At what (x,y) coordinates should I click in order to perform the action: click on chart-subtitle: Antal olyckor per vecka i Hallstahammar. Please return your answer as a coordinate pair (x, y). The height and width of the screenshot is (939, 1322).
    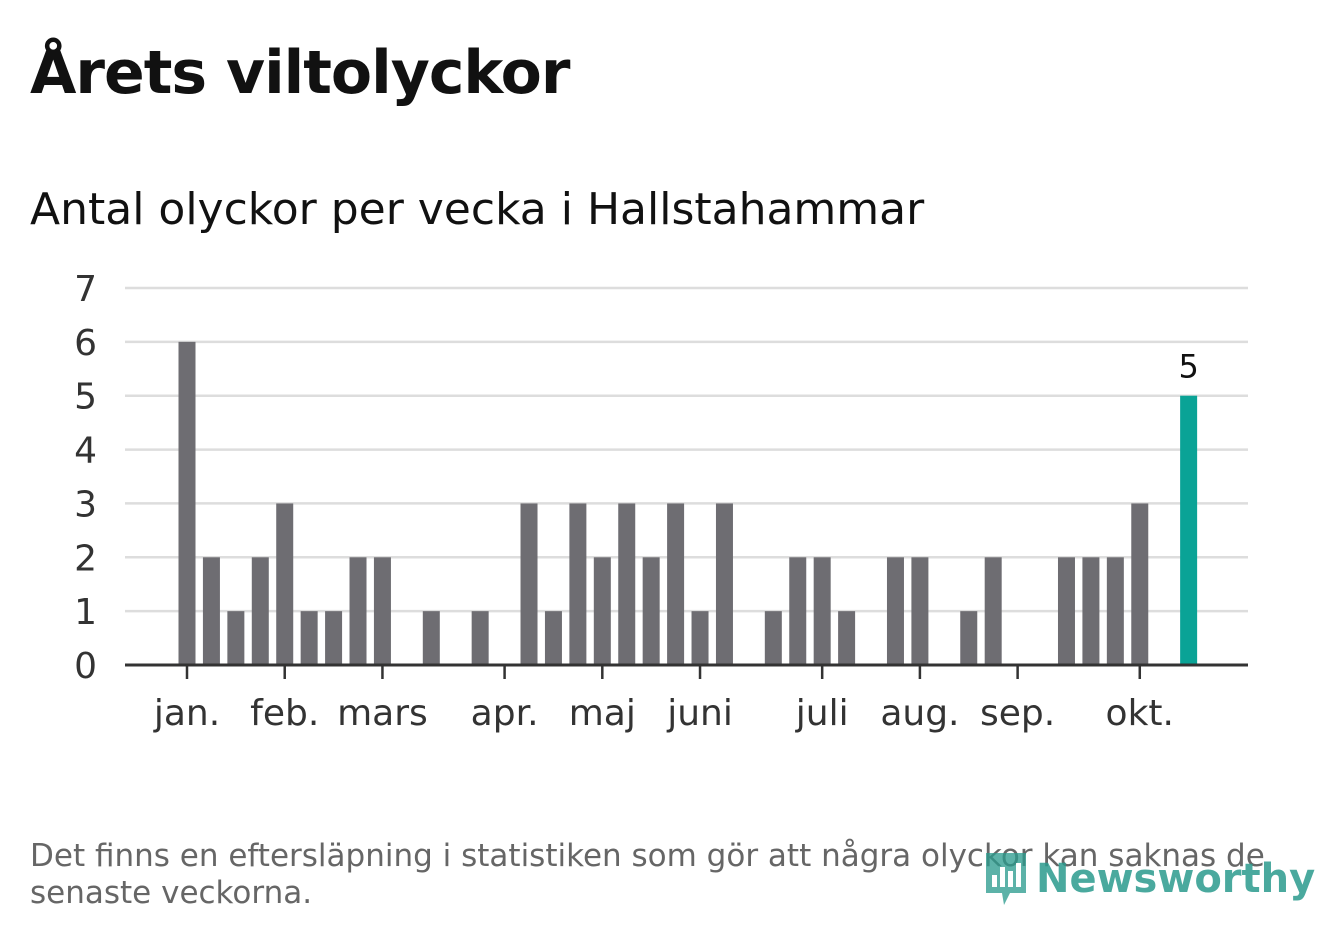
    Looking at the image, I should click on (477, 209).